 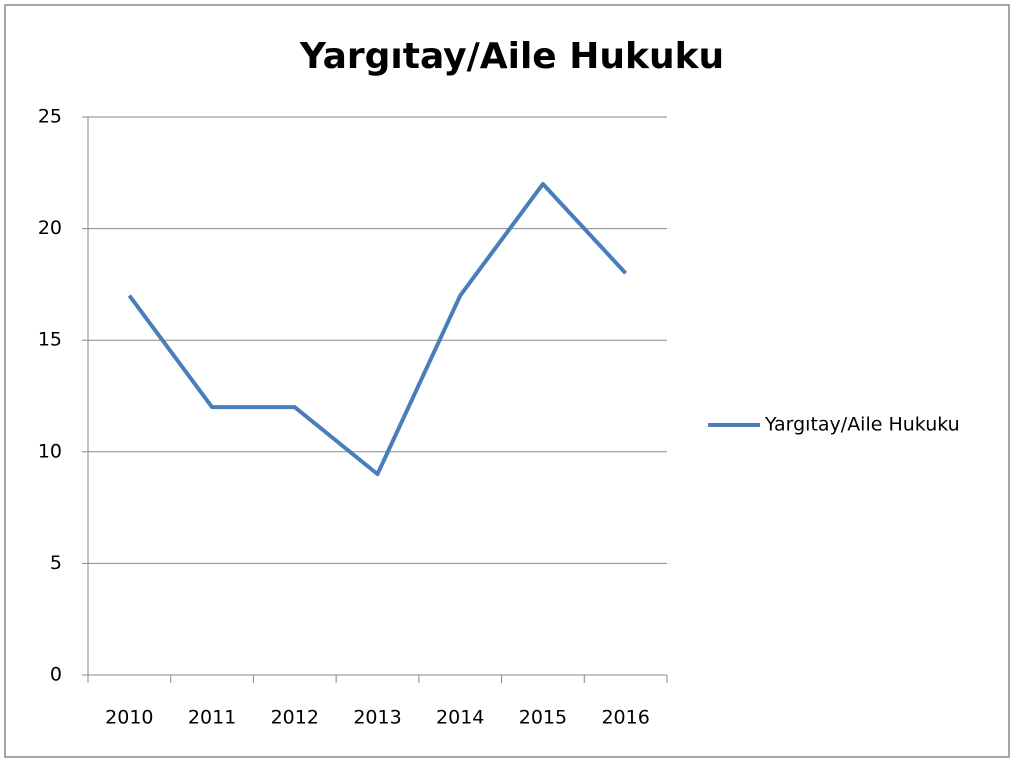 What do you see at coordinates (50, 117) in the screenshot?
I see `y-tick-label: 25` at bounding box center [50, 117].